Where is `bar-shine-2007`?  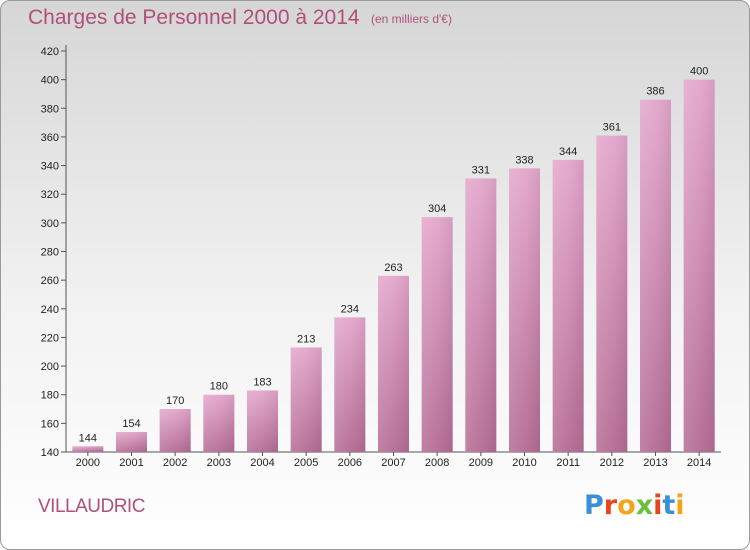
bar-shine-2007 is located at coordinates (393, 363).